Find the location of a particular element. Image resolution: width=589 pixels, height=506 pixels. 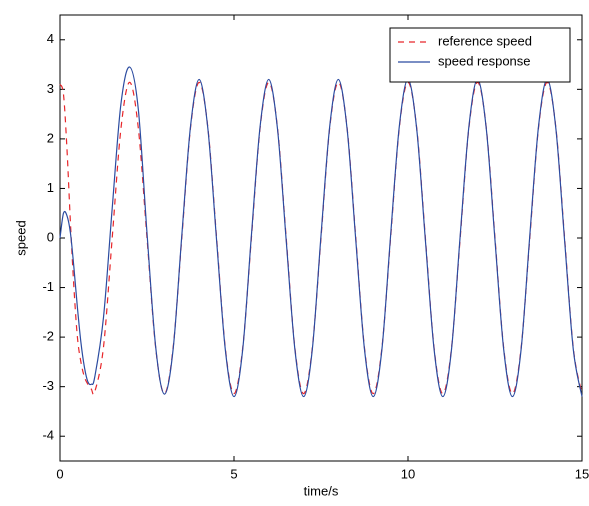

legend: reference speed speed response is located at coordinates (480, 55).